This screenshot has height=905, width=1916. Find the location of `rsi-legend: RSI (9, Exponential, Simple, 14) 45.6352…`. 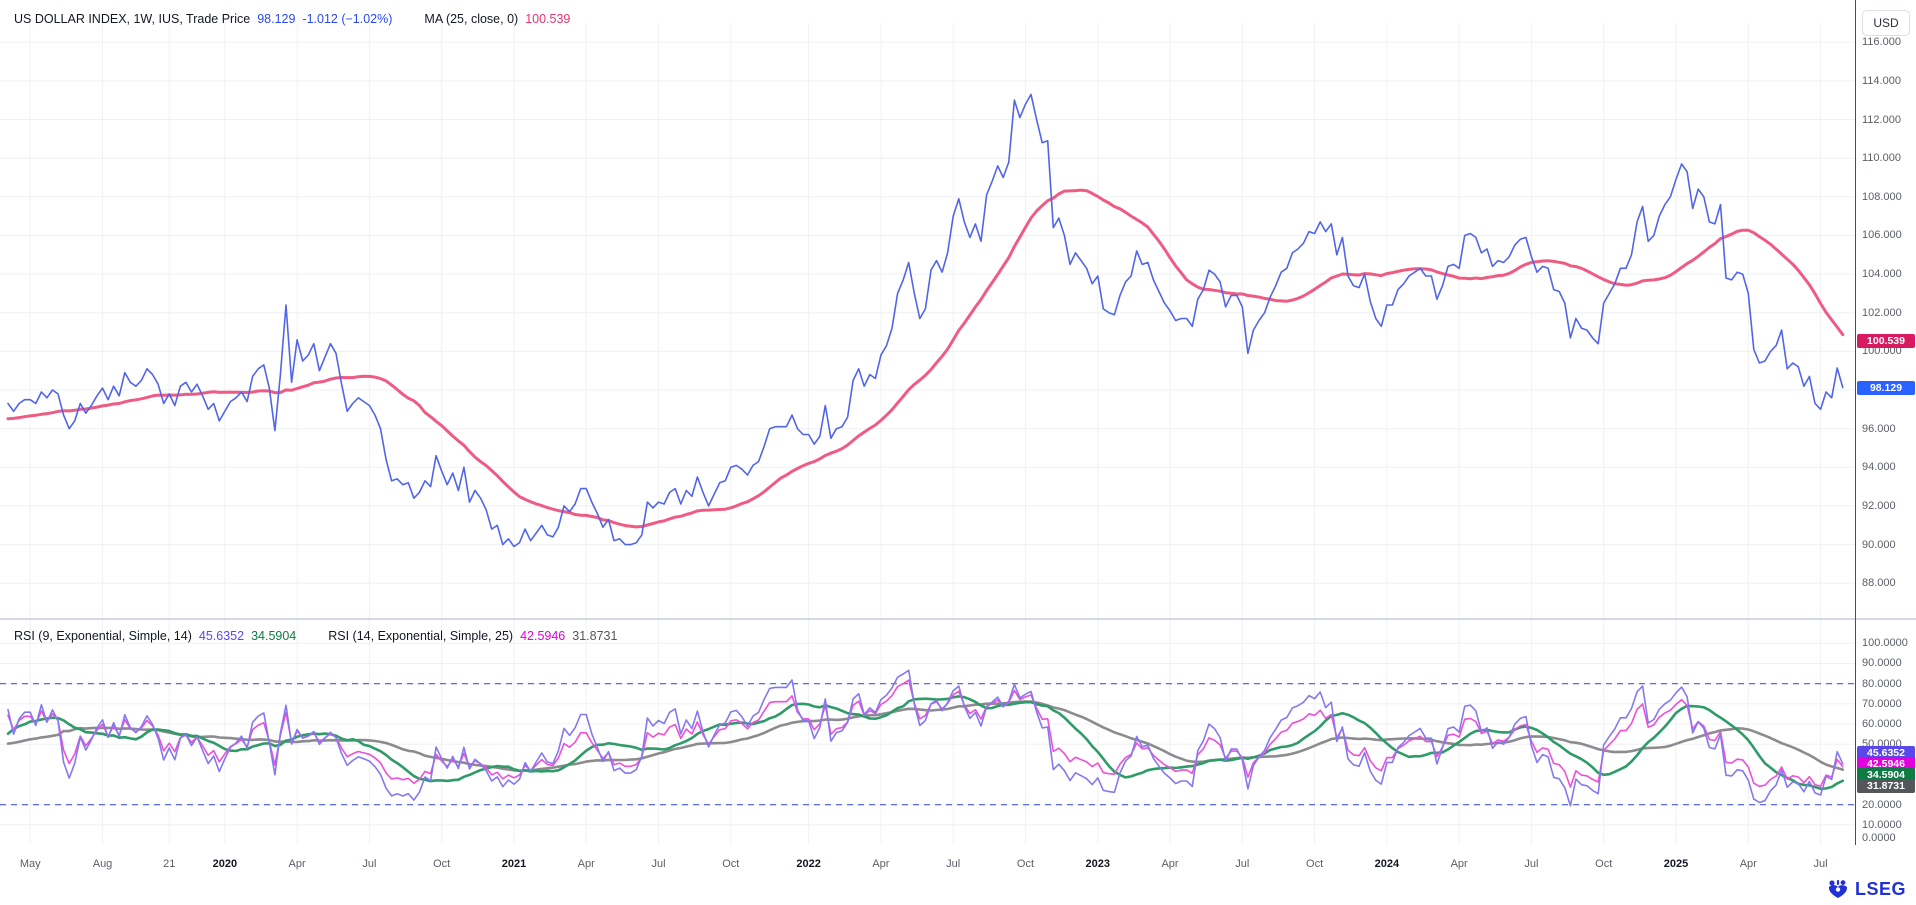

rsi-legend: RSI (9, Exponential, Simple, 14) 45.6352… is located at coordinates (315, 636).